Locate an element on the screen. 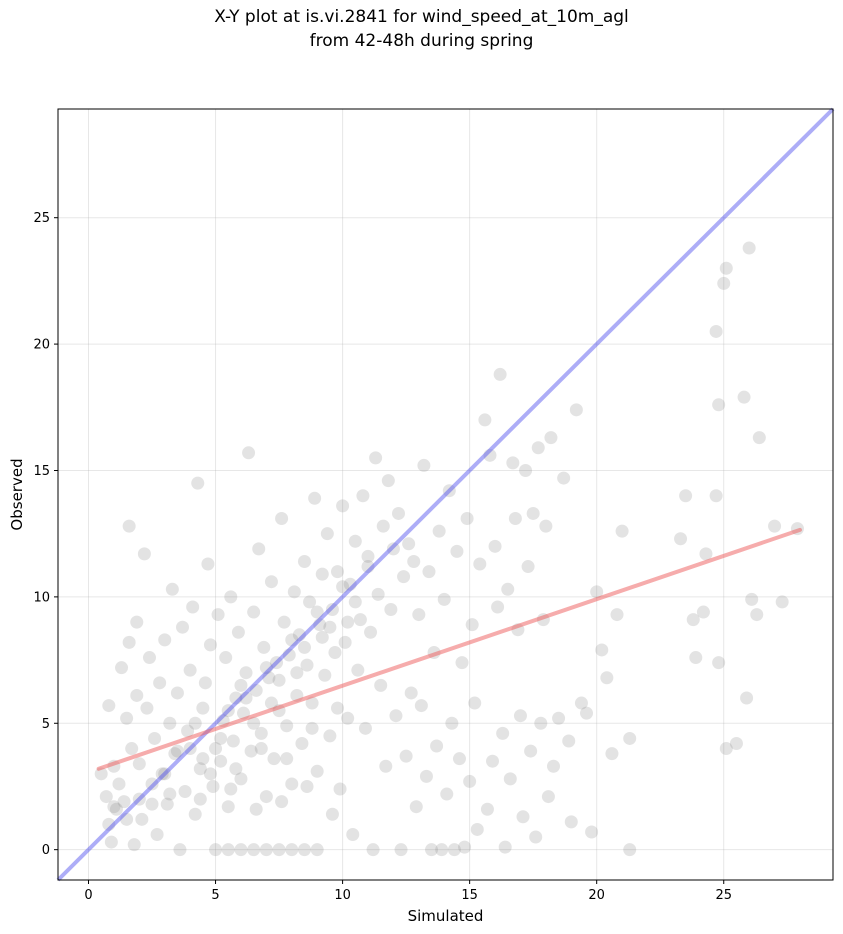 The image size is (843, 934). y-tick-label: 20 is located at coordinates (41, 345).